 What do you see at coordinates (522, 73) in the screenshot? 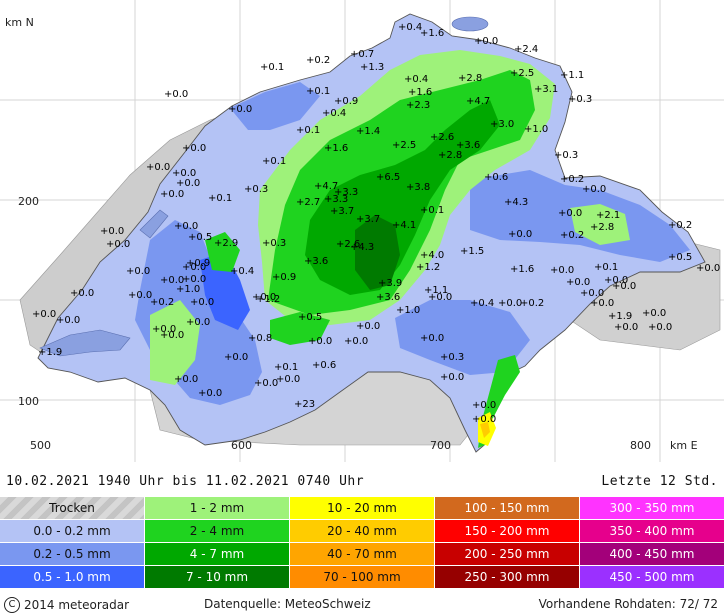
I see `station-value-label: +2.5` at bounding box center [522, 73].